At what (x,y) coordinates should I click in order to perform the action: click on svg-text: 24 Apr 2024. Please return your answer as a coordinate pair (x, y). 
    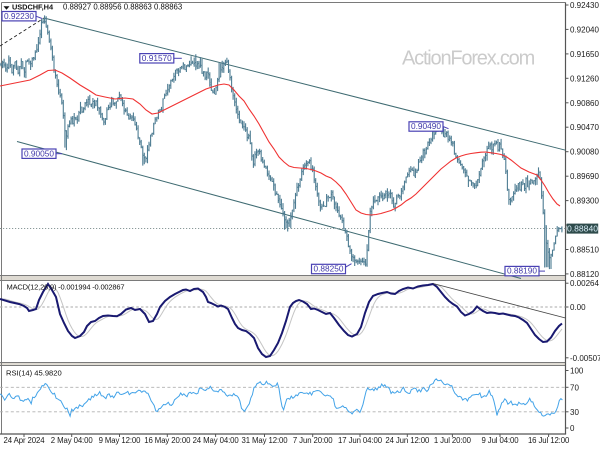
    Looking at the image, I should click on (25, 440).